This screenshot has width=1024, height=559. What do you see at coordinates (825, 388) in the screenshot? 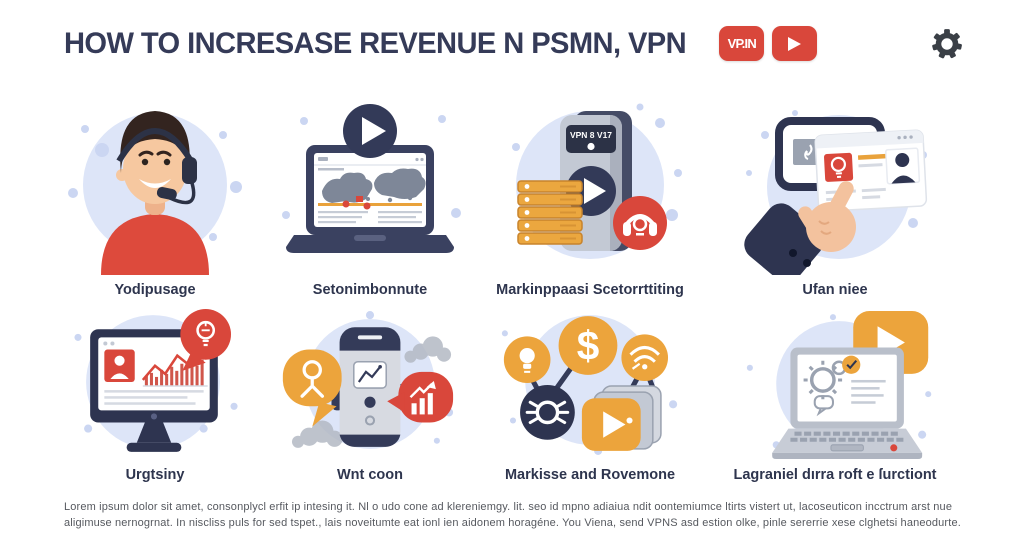
I see `gear-doodles` at bounding box center [825, 388].